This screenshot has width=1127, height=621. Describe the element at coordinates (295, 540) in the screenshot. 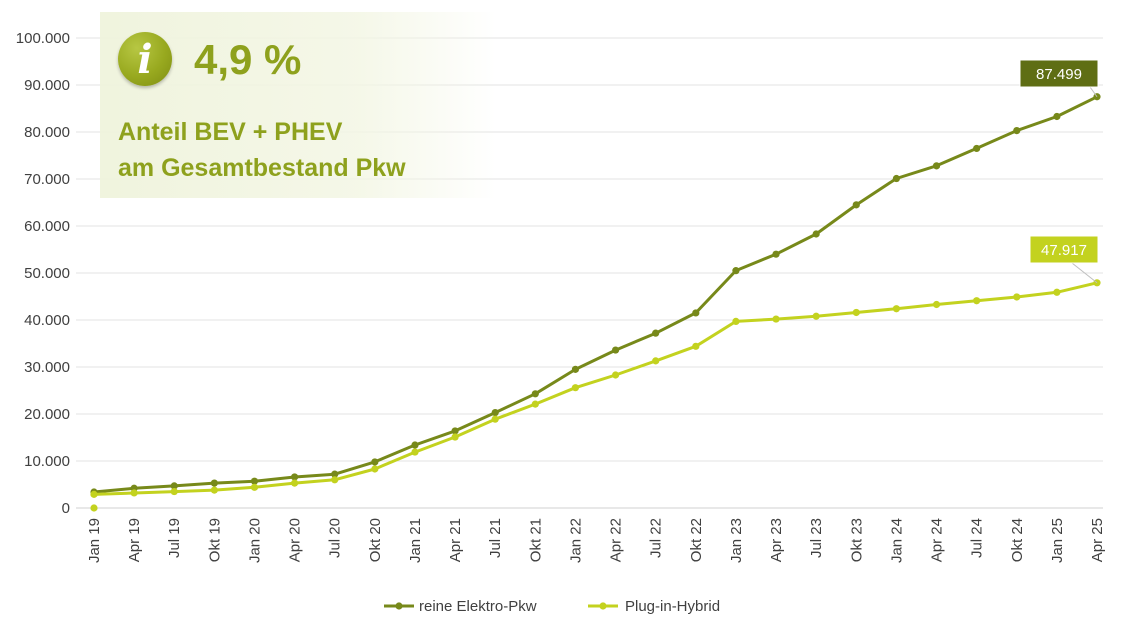

I see `x-tick-label: Apr 20` at that location.